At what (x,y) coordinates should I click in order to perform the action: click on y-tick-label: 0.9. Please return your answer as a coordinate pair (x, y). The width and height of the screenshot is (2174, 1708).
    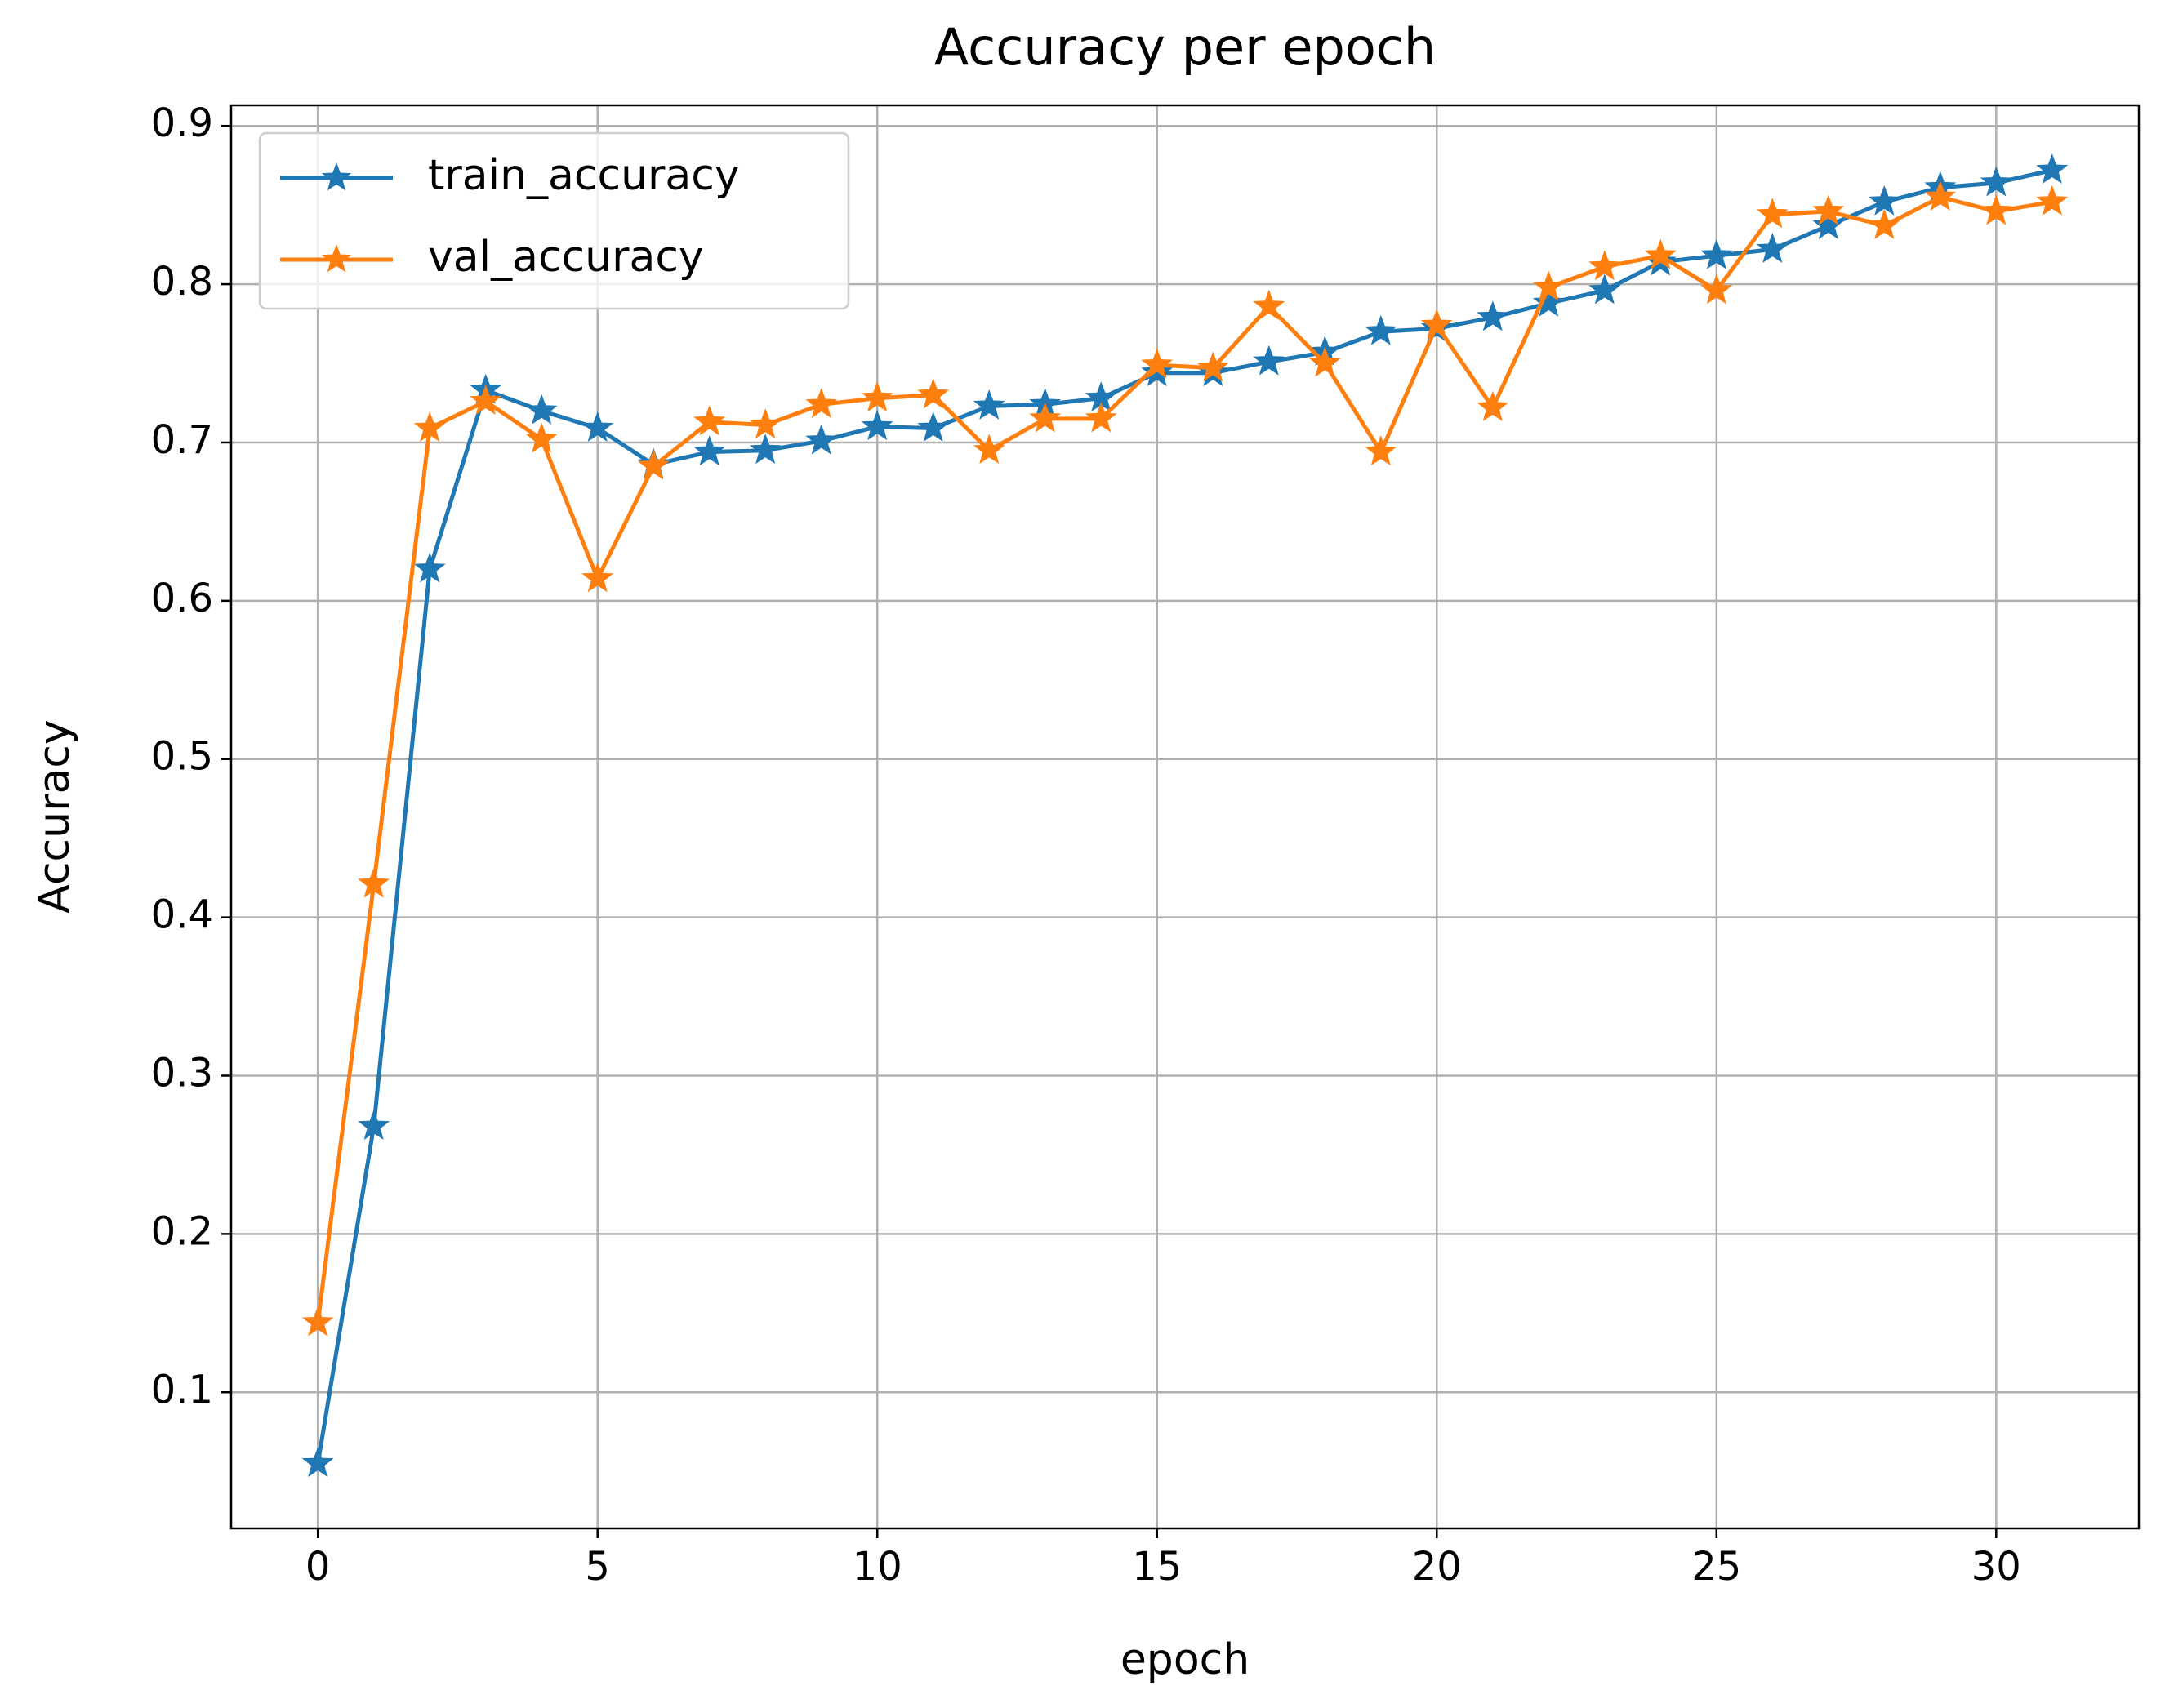
    Looking at the image, I should click on (182, 123).